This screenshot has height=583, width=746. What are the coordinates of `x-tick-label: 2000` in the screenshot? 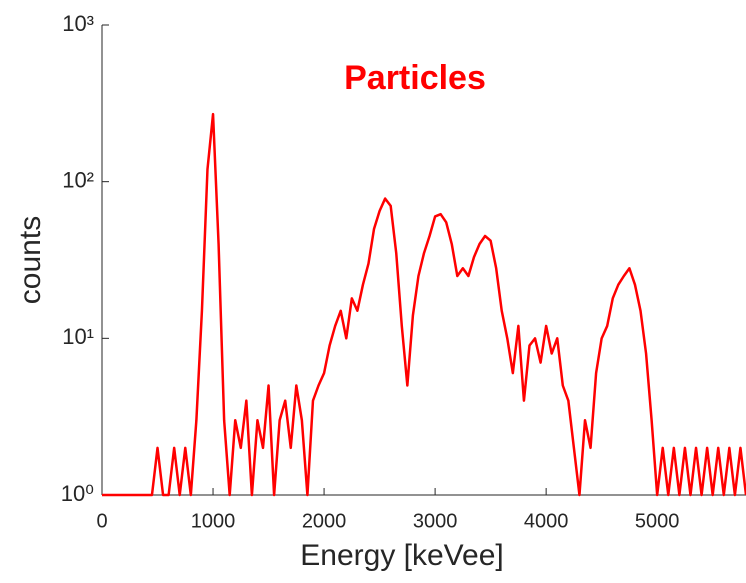 It's located at (324, 521).